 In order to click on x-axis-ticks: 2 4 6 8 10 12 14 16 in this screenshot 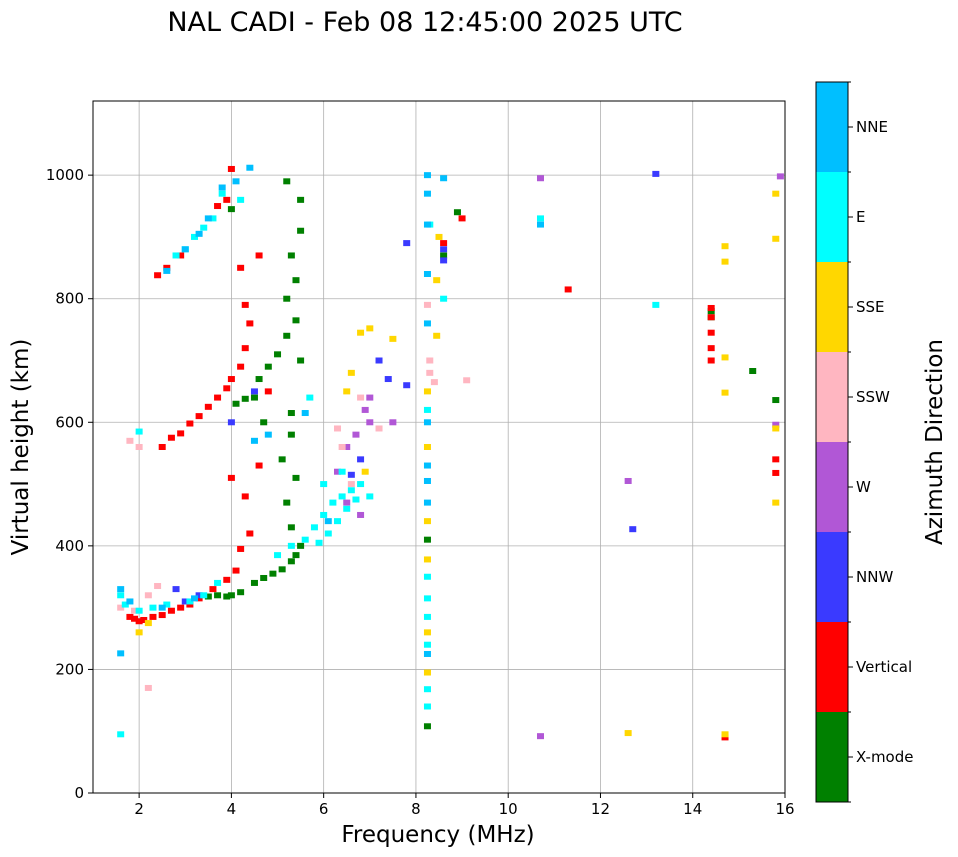, I will do `click(464, 805)`.